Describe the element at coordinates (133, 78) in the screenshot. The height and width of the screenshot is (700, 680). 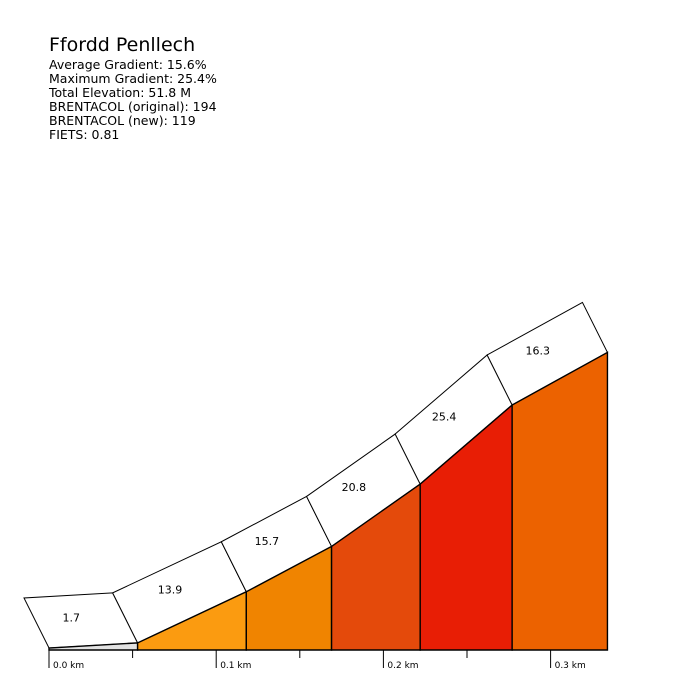
I see `maximum-gradient: Maximum Gradient: 25.4%` at that location.